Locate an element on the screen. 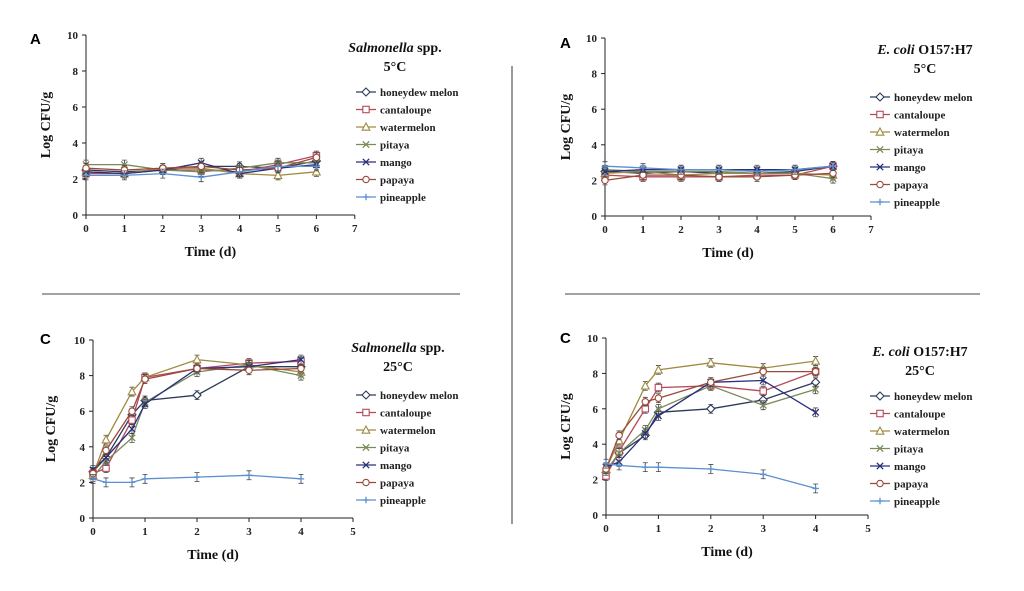 The width and height of the screenshot is (1024, 591). x-tick-label: 3 is located at coordinates (201, 229).